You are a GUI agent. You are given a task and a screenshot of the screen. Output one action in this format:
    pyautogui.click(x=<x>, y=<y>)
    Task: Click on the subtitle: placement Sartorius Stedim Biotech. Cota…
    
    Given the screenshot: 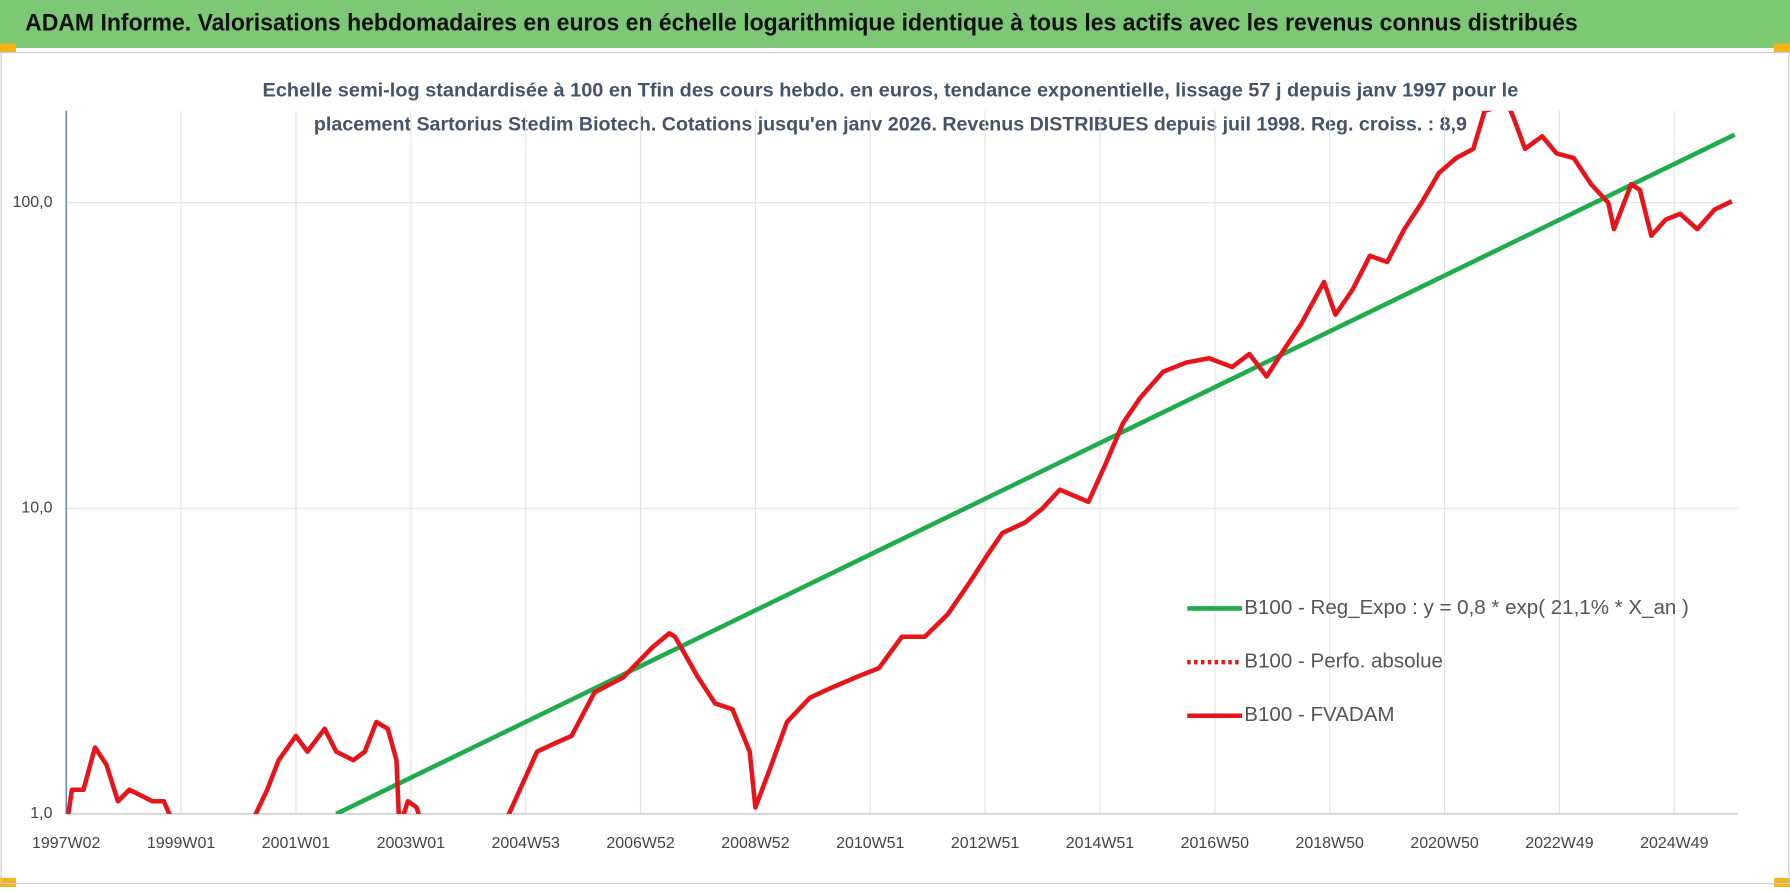 What is the action you would take?
    pyautogui.click(x=890, y=125)
    